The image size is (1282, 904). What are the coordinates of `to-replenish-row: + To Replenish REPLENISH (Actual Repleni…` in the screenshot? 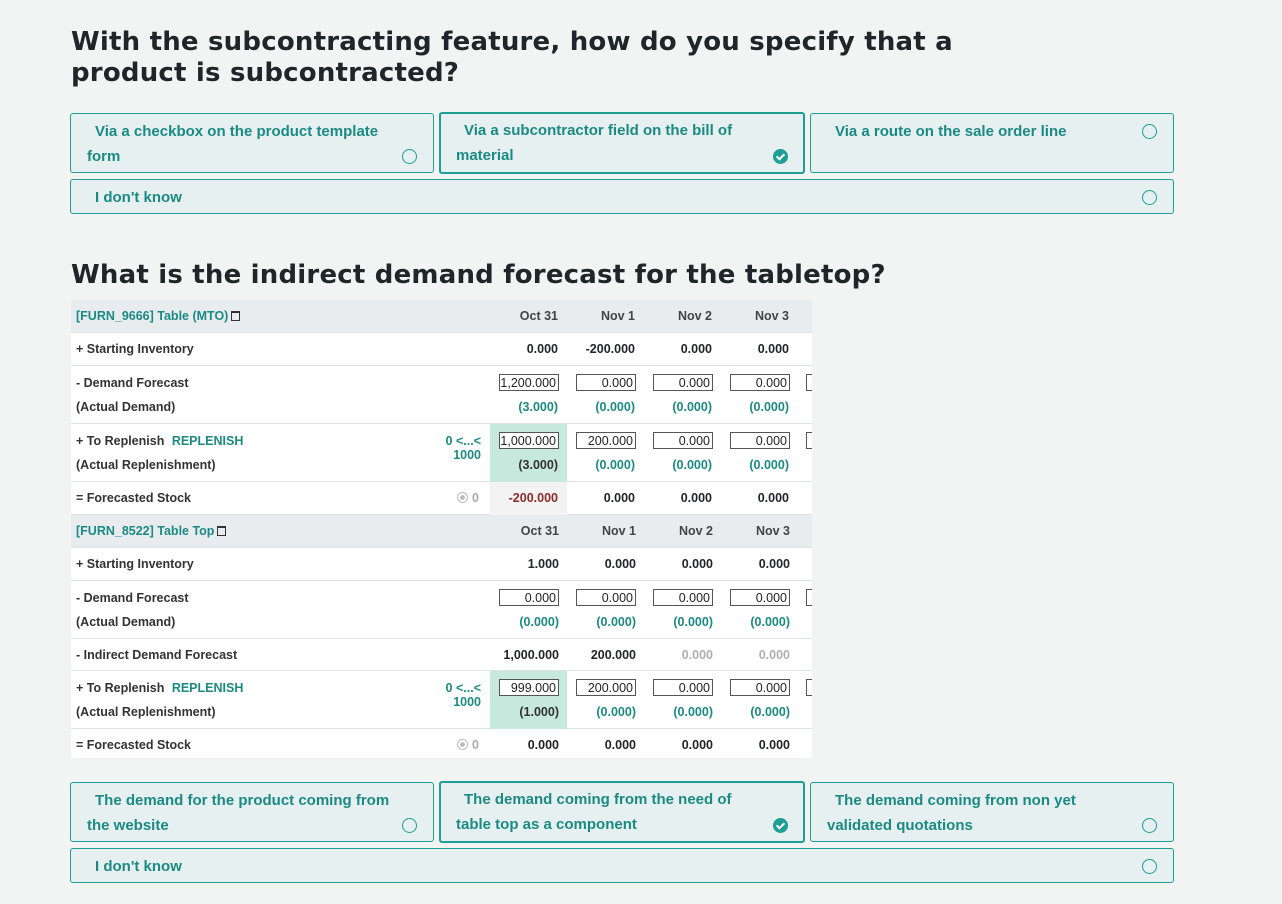 It's located at (441, 453).